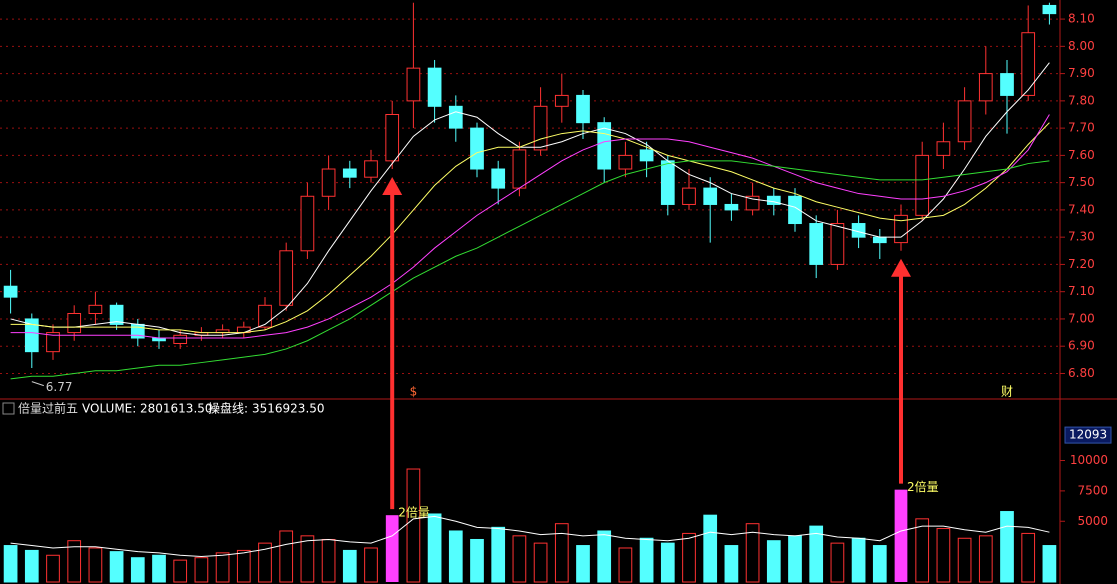  What do you see at coordinates (1092, 521) in the screenshot?
I see `y-tick-label: 5000` at bounding box center [1092, 521].